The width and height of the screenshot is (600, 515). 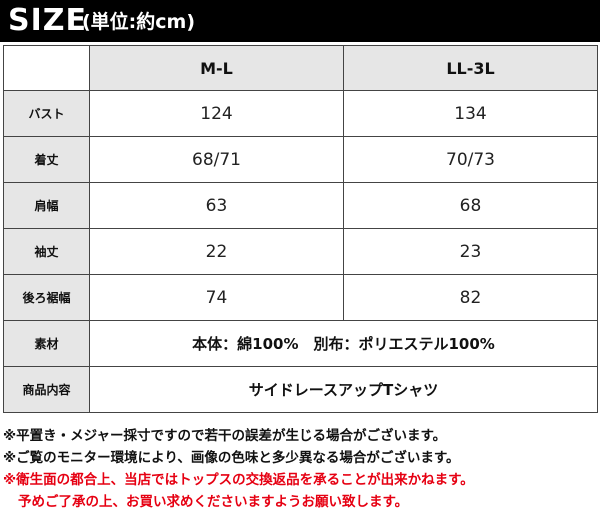 I want to click on value-bust-m-l: 124, so click(x=216, y=113).